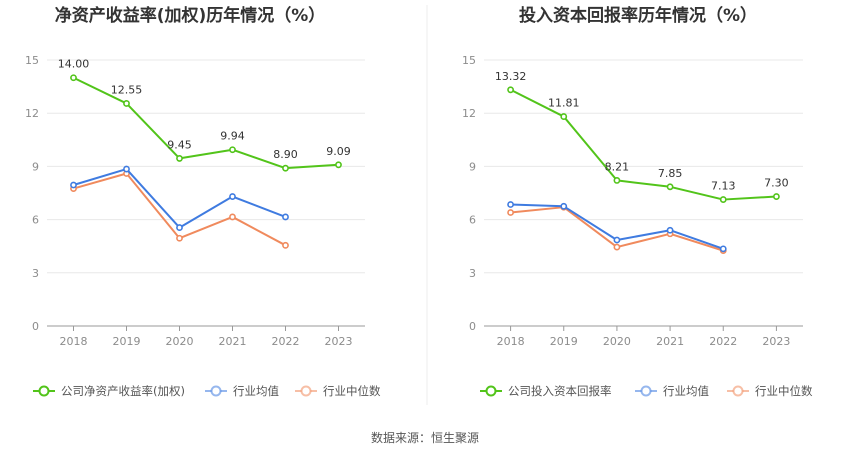  I want to click on chart-title: 净资产收益率(加权)历年情况（%）, so click(190, 15).